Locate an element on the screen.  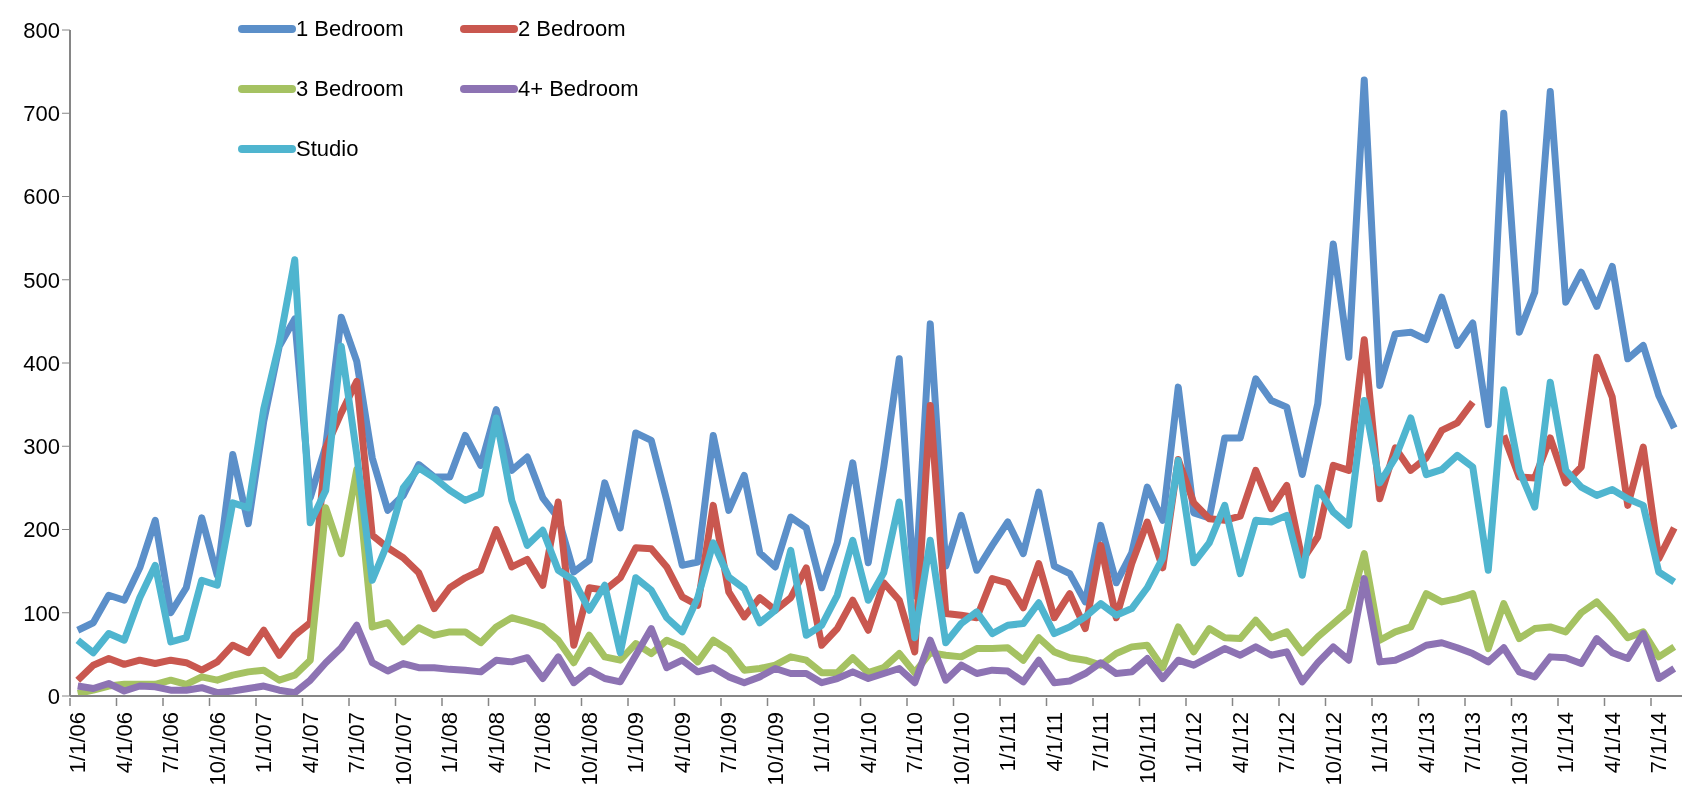
x-tick-label: 4/1/11 is located at coordinates (1054, 742).